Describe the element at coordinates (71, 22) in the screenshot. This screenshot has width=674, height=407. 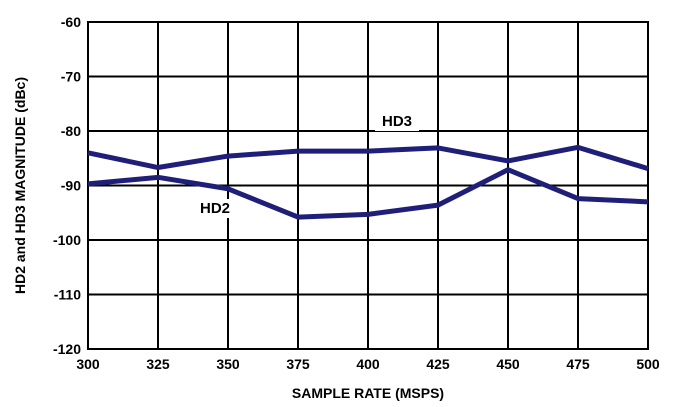
I see `y-tick-label: -60` at that location.